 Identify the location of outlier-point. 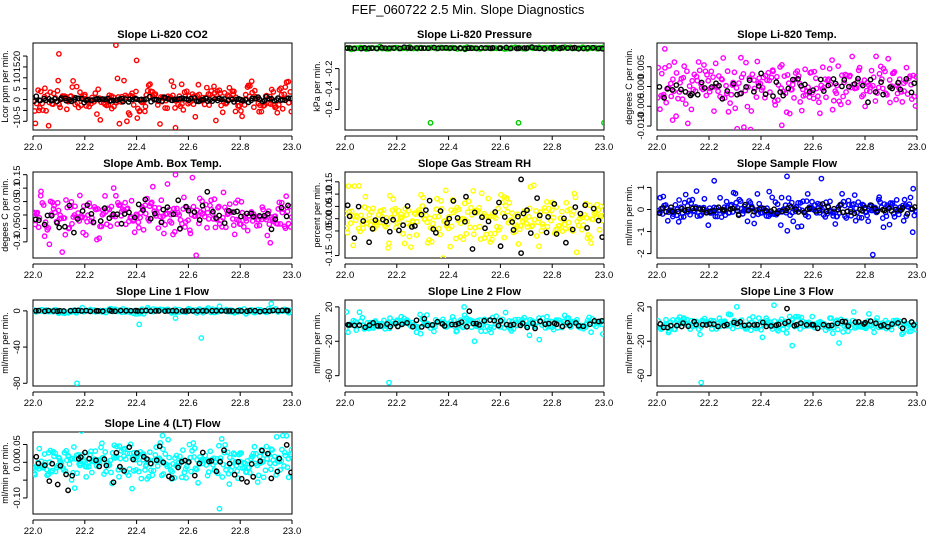
(175, 175).